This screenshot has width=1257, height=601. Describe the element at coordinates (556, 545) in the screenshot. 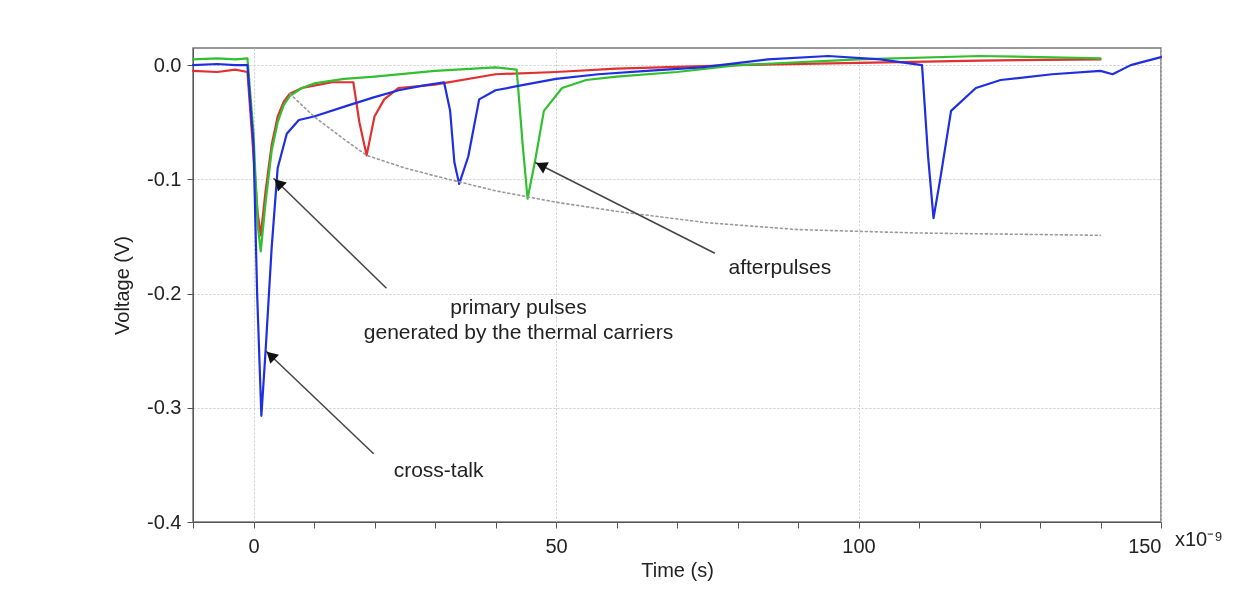

I see `x-tick-label: 50` at that location.